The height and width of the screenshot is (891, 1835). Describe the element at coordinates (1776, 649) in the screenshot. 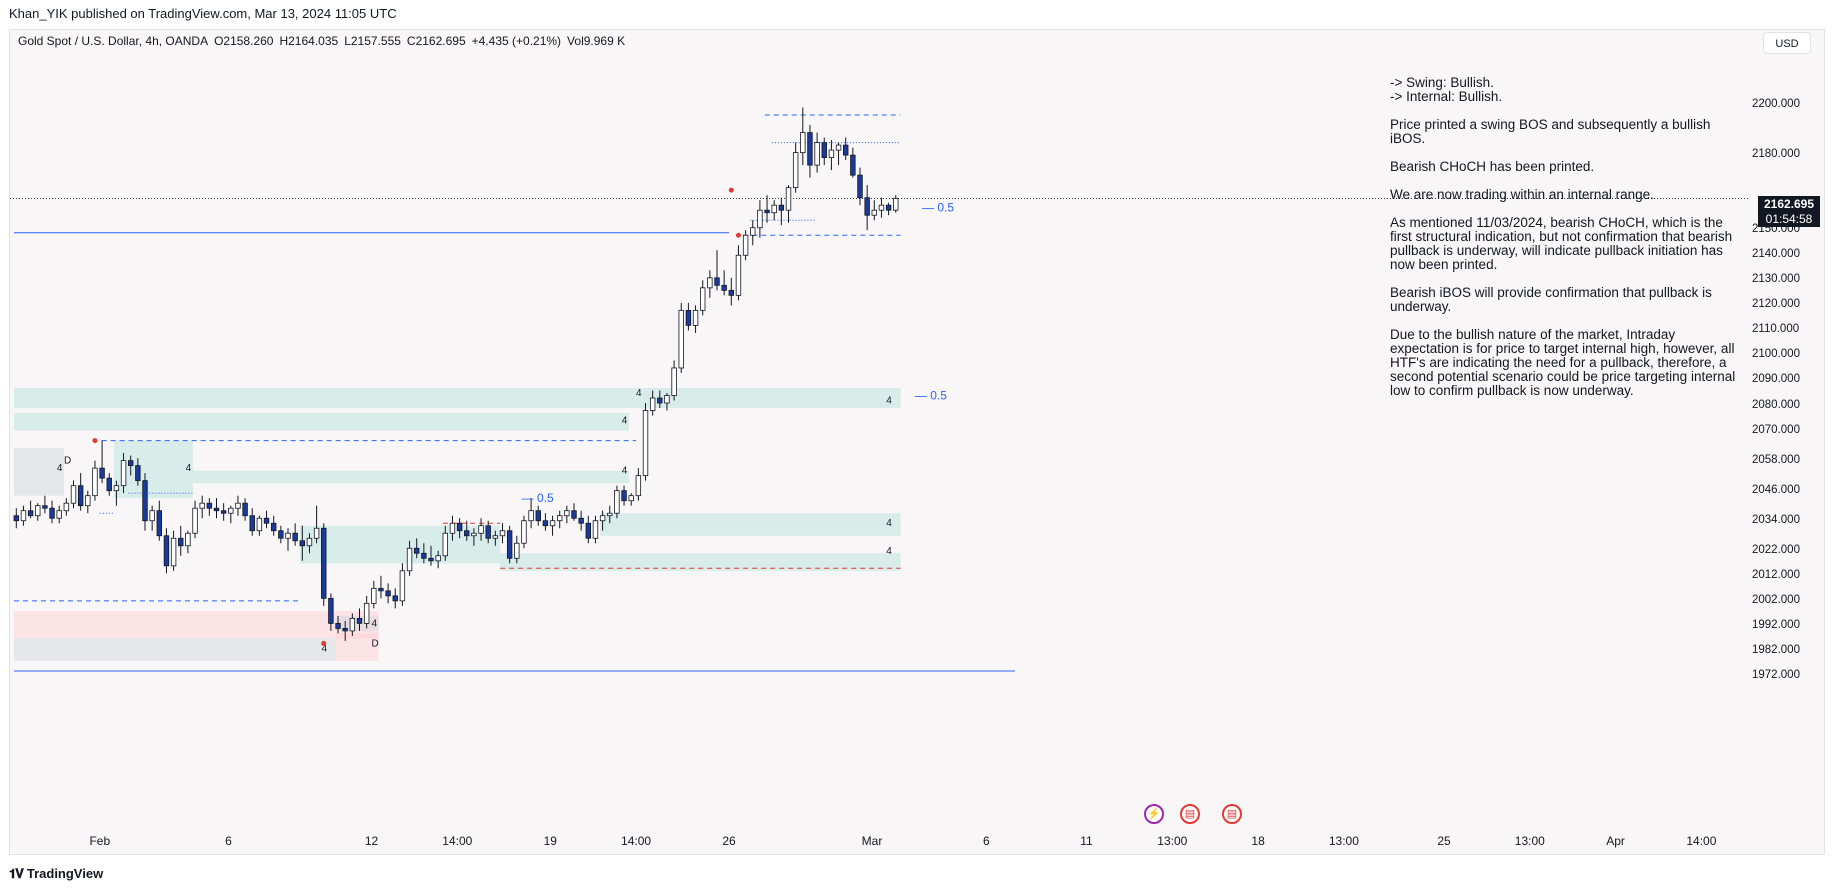

I see `price-tick-label: 1982.000` at that location.